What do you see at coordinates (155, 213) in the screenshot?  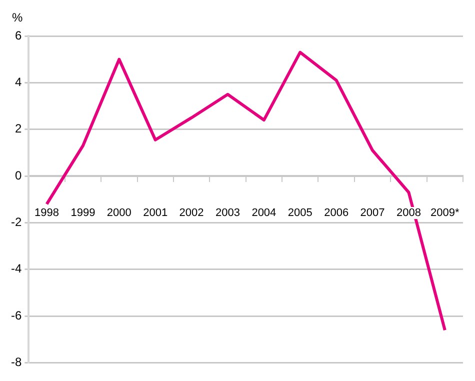 I see `x-tick-label: 2001` at bounding box center [155, 213].